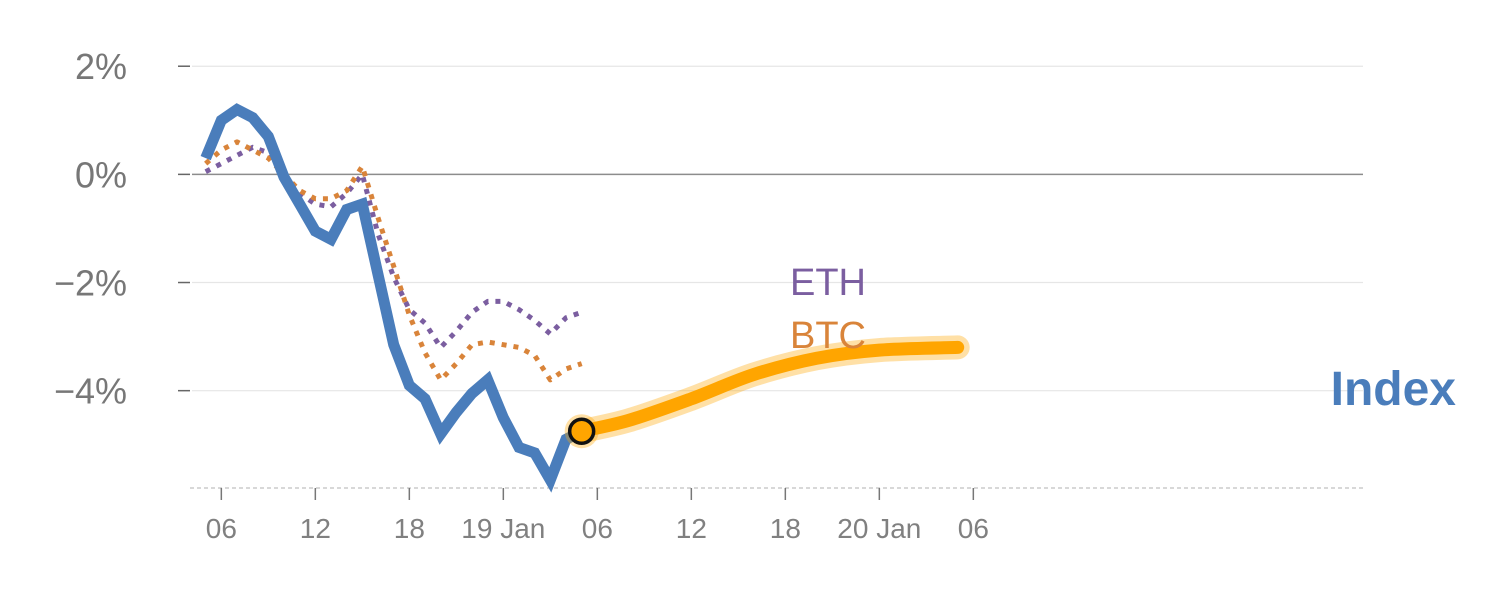  I want to click on series-label-eth: ETH, so click(828, 283).